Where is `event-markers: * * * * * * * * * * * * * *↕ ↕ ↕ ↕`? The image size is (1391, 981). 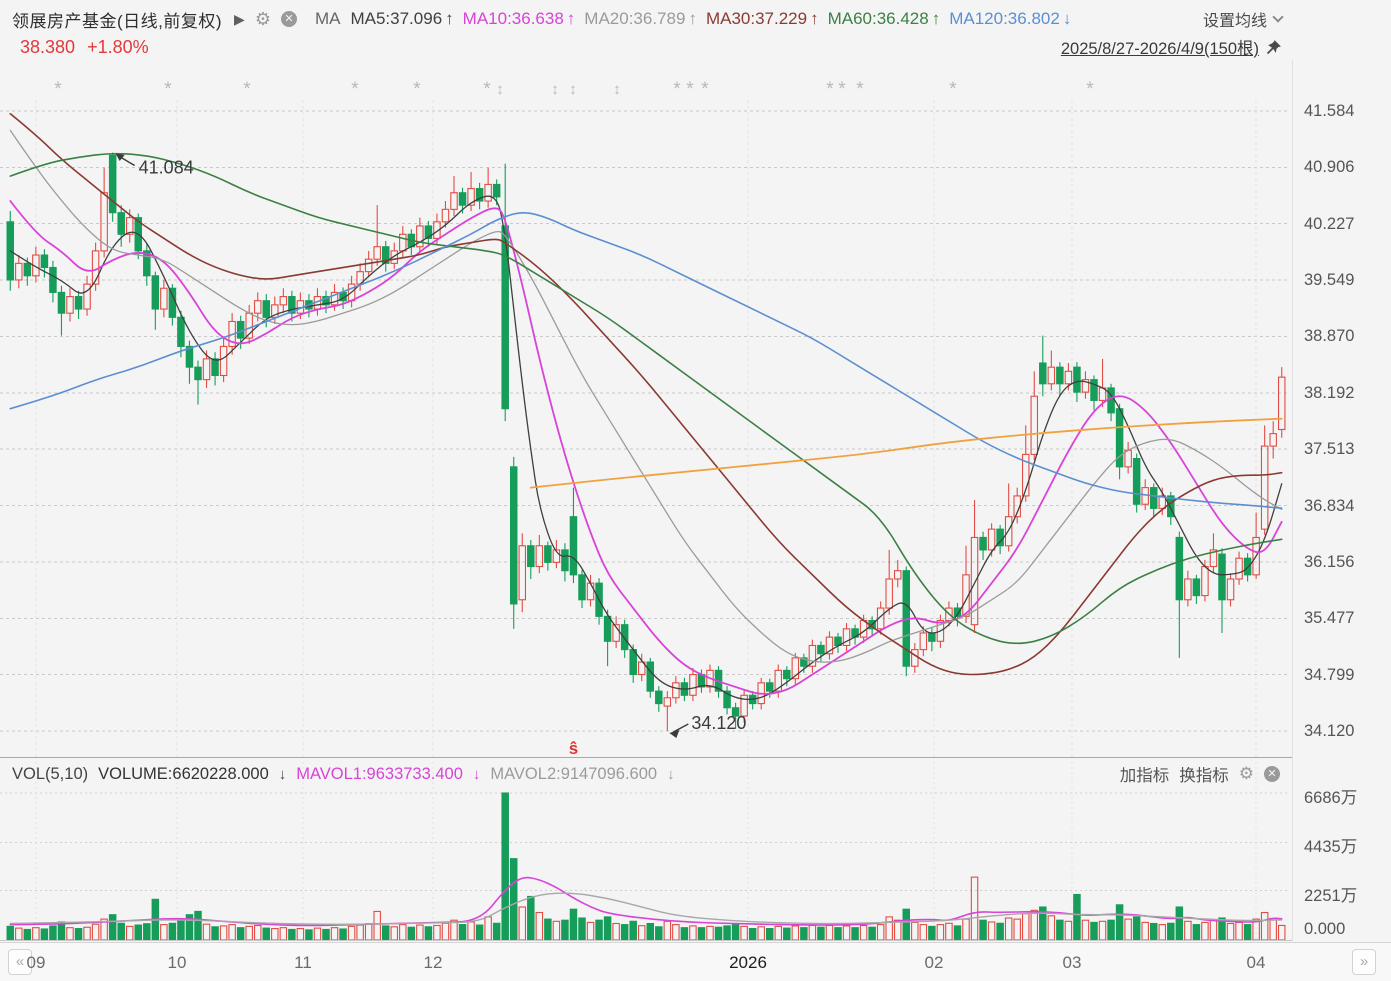 event-markers: * * * * * * * * * * * * * *↕ ↕ ↕ ↕ is located at coordinates (574, 89).